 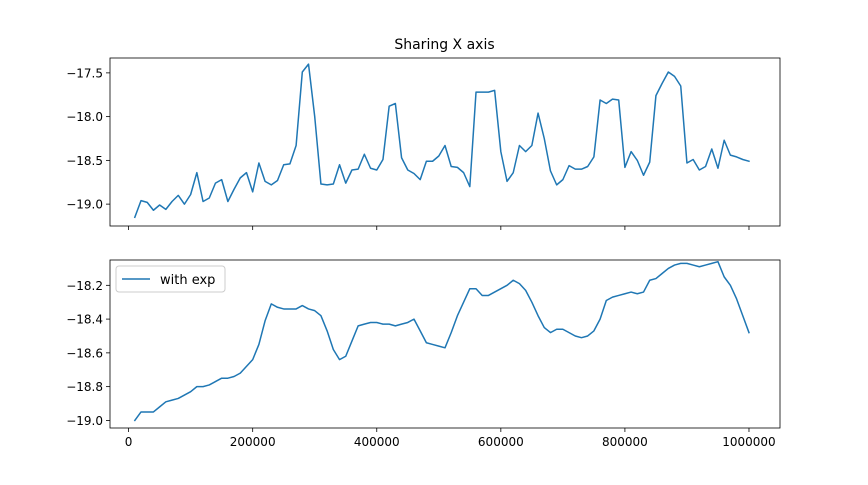 I want to click on legend-box, so click(x=170, y=279).